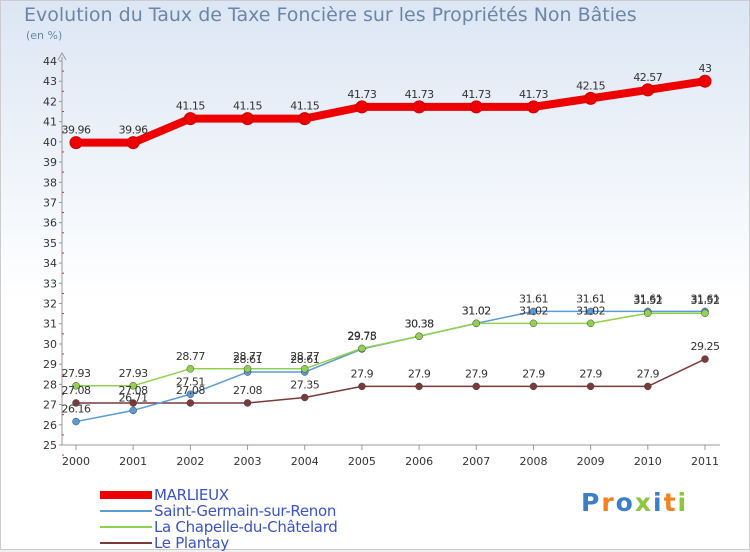  What do you see at coordinates (390, 112) in the screenshot?
I see `series-marlieux` at bounding box center [390, 112].